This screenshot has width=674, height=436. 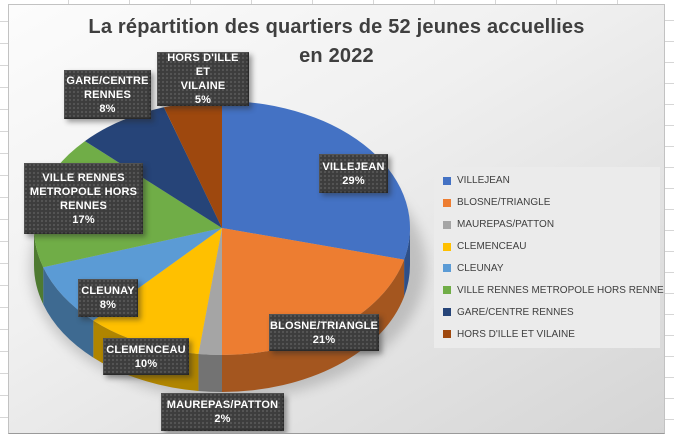 I want to click on legend-item-hors-d-ille-et-vilaine: HORS D'ILLE ET VILAINE, so click(x=551, y=334).